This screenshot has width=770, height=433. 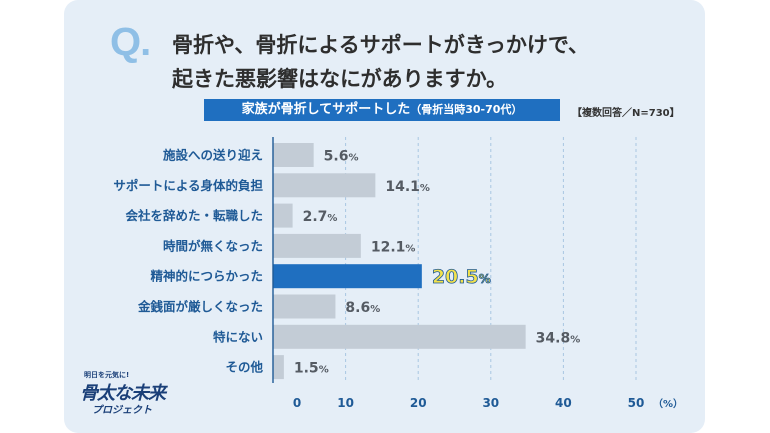 What do you see at coordinates (320, 217) in the screenshot?
I see `value-label-2: 2.7%` at bounding box center [320, 217].